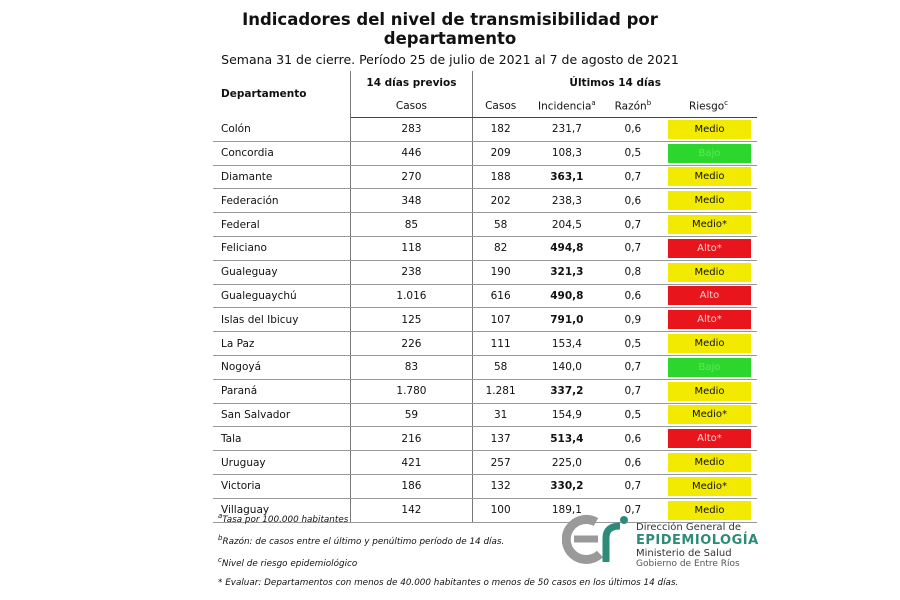  I want to click on department-cell: Tala, so click(282, 439).